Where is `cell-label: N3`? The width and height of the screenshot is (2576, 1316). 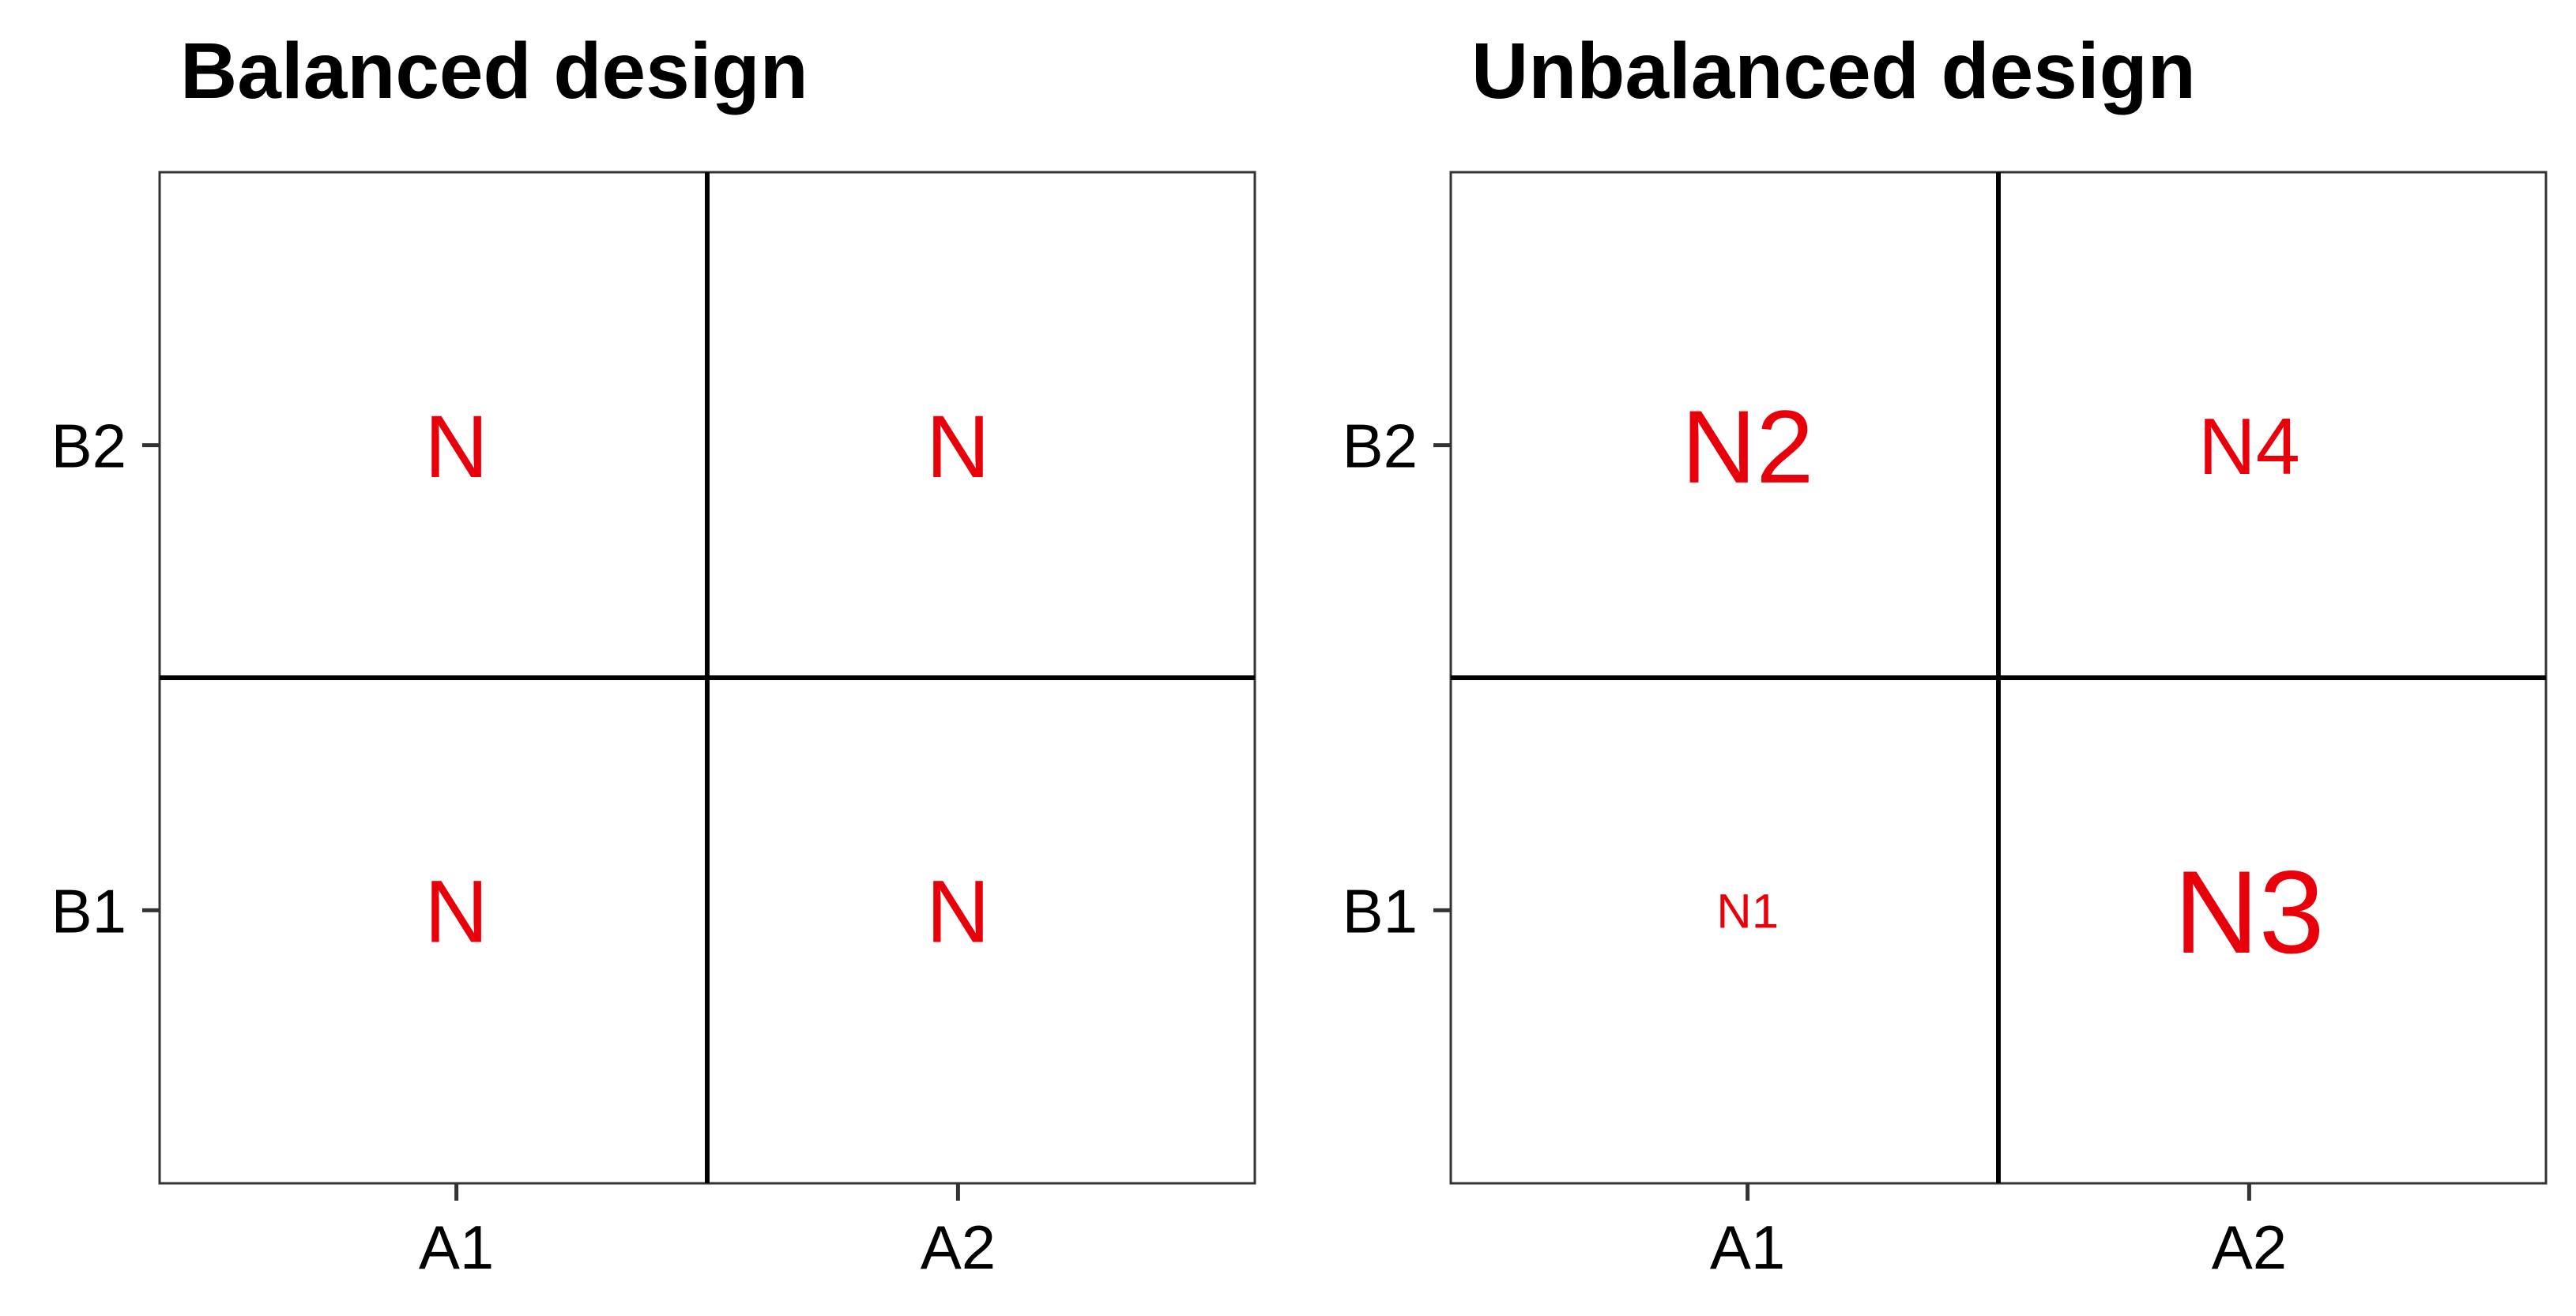
cell-label: N3 is located at coordinates (2249, 912).